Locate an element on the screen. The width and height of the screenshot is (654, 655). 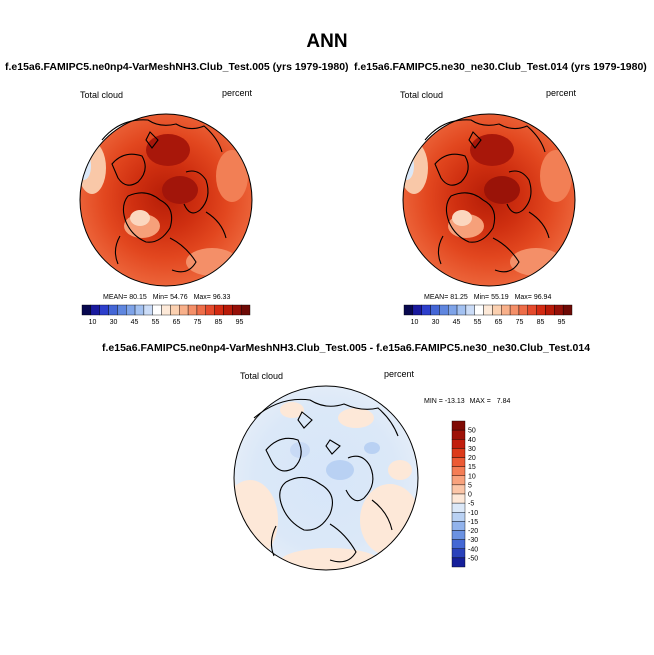
panel-3-colorbar-label-3: 20 is located at coordinates (472, 458).